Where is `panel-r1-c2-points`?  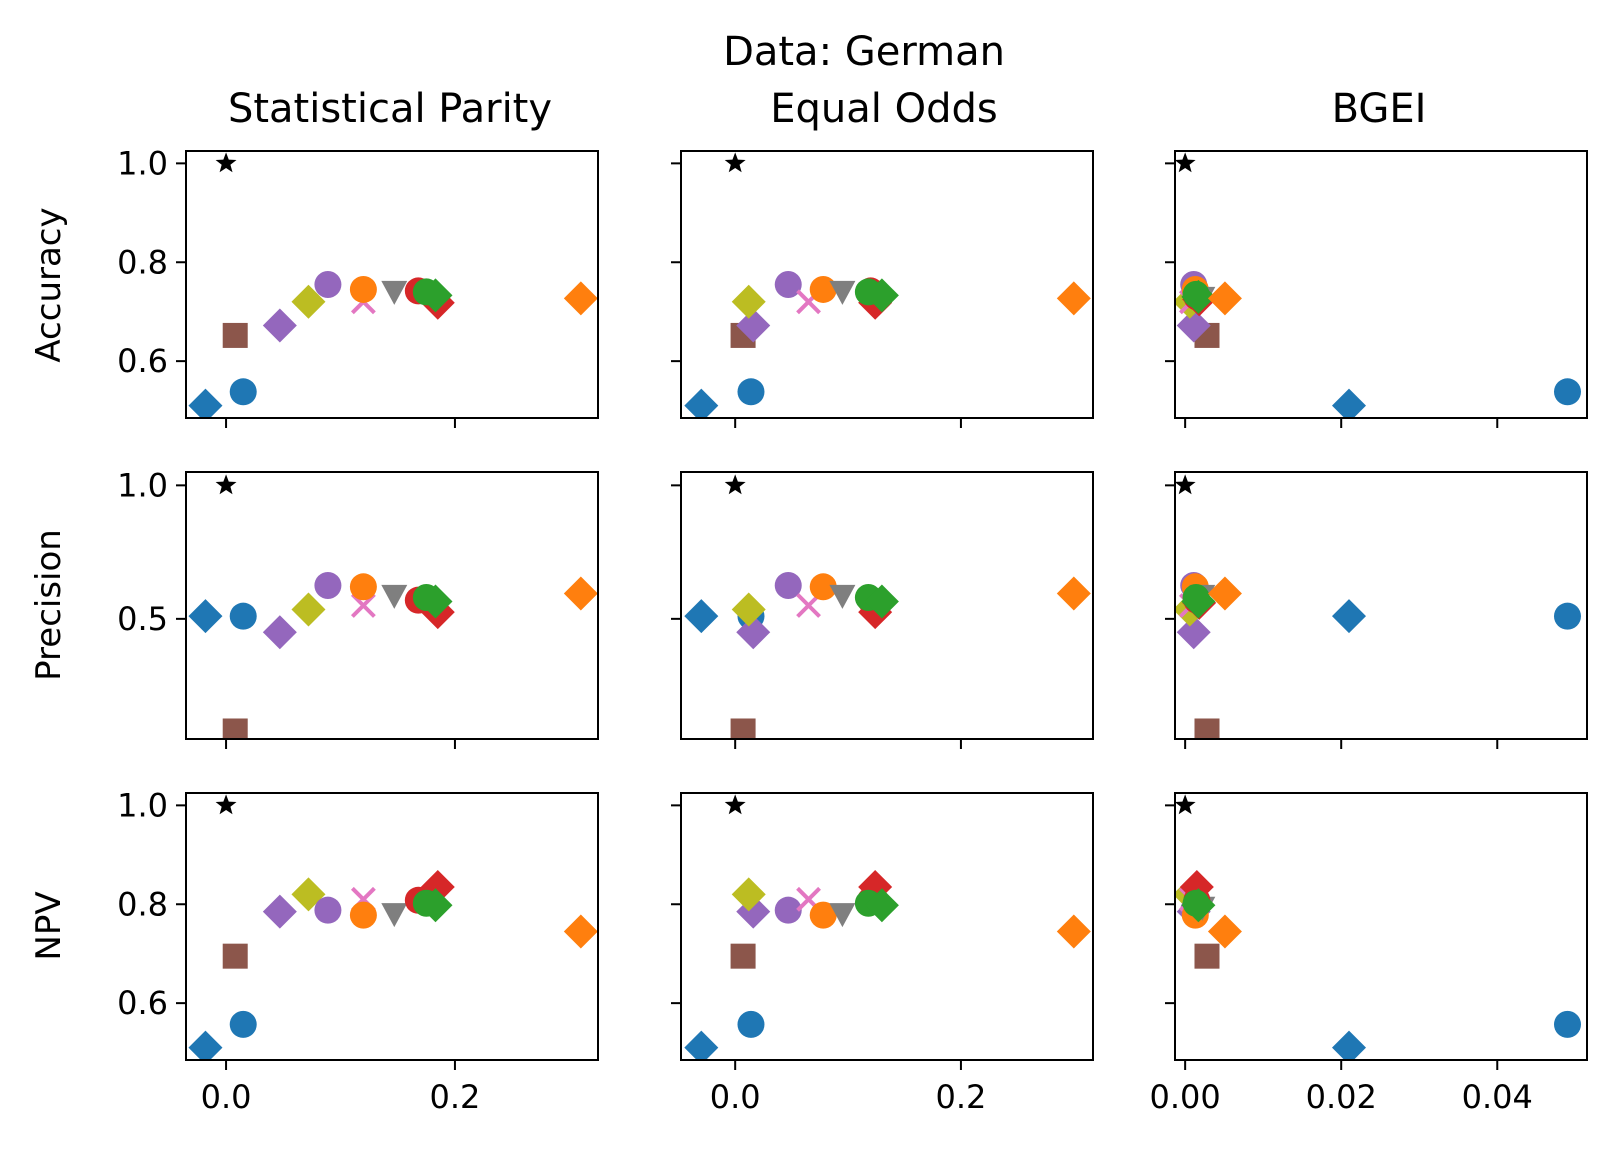 panel-r1-c2-points is located at coordinates (1378, 606).